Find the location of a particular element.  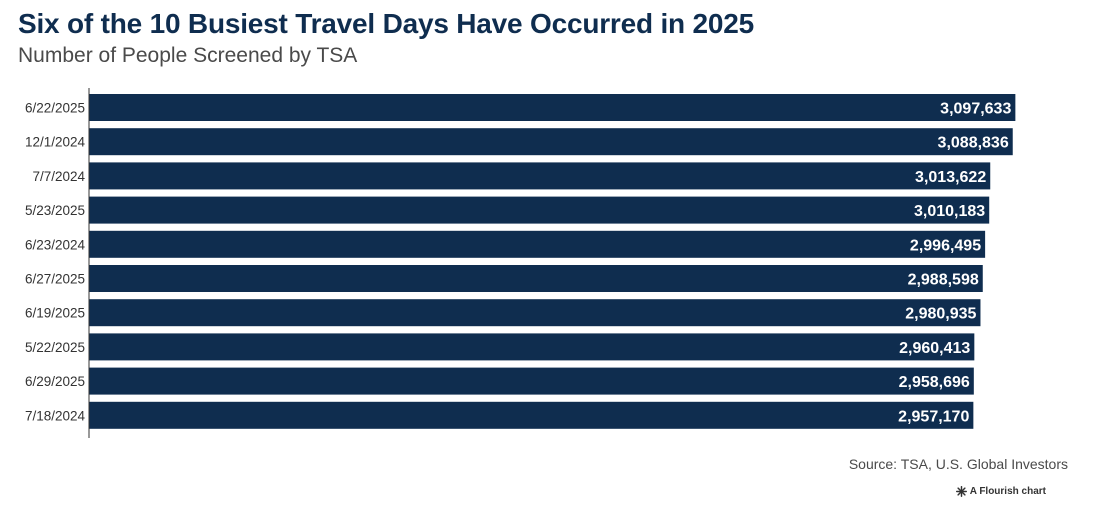

category-tick-label: 5/23/2025 is located at coordinates (55, 210).